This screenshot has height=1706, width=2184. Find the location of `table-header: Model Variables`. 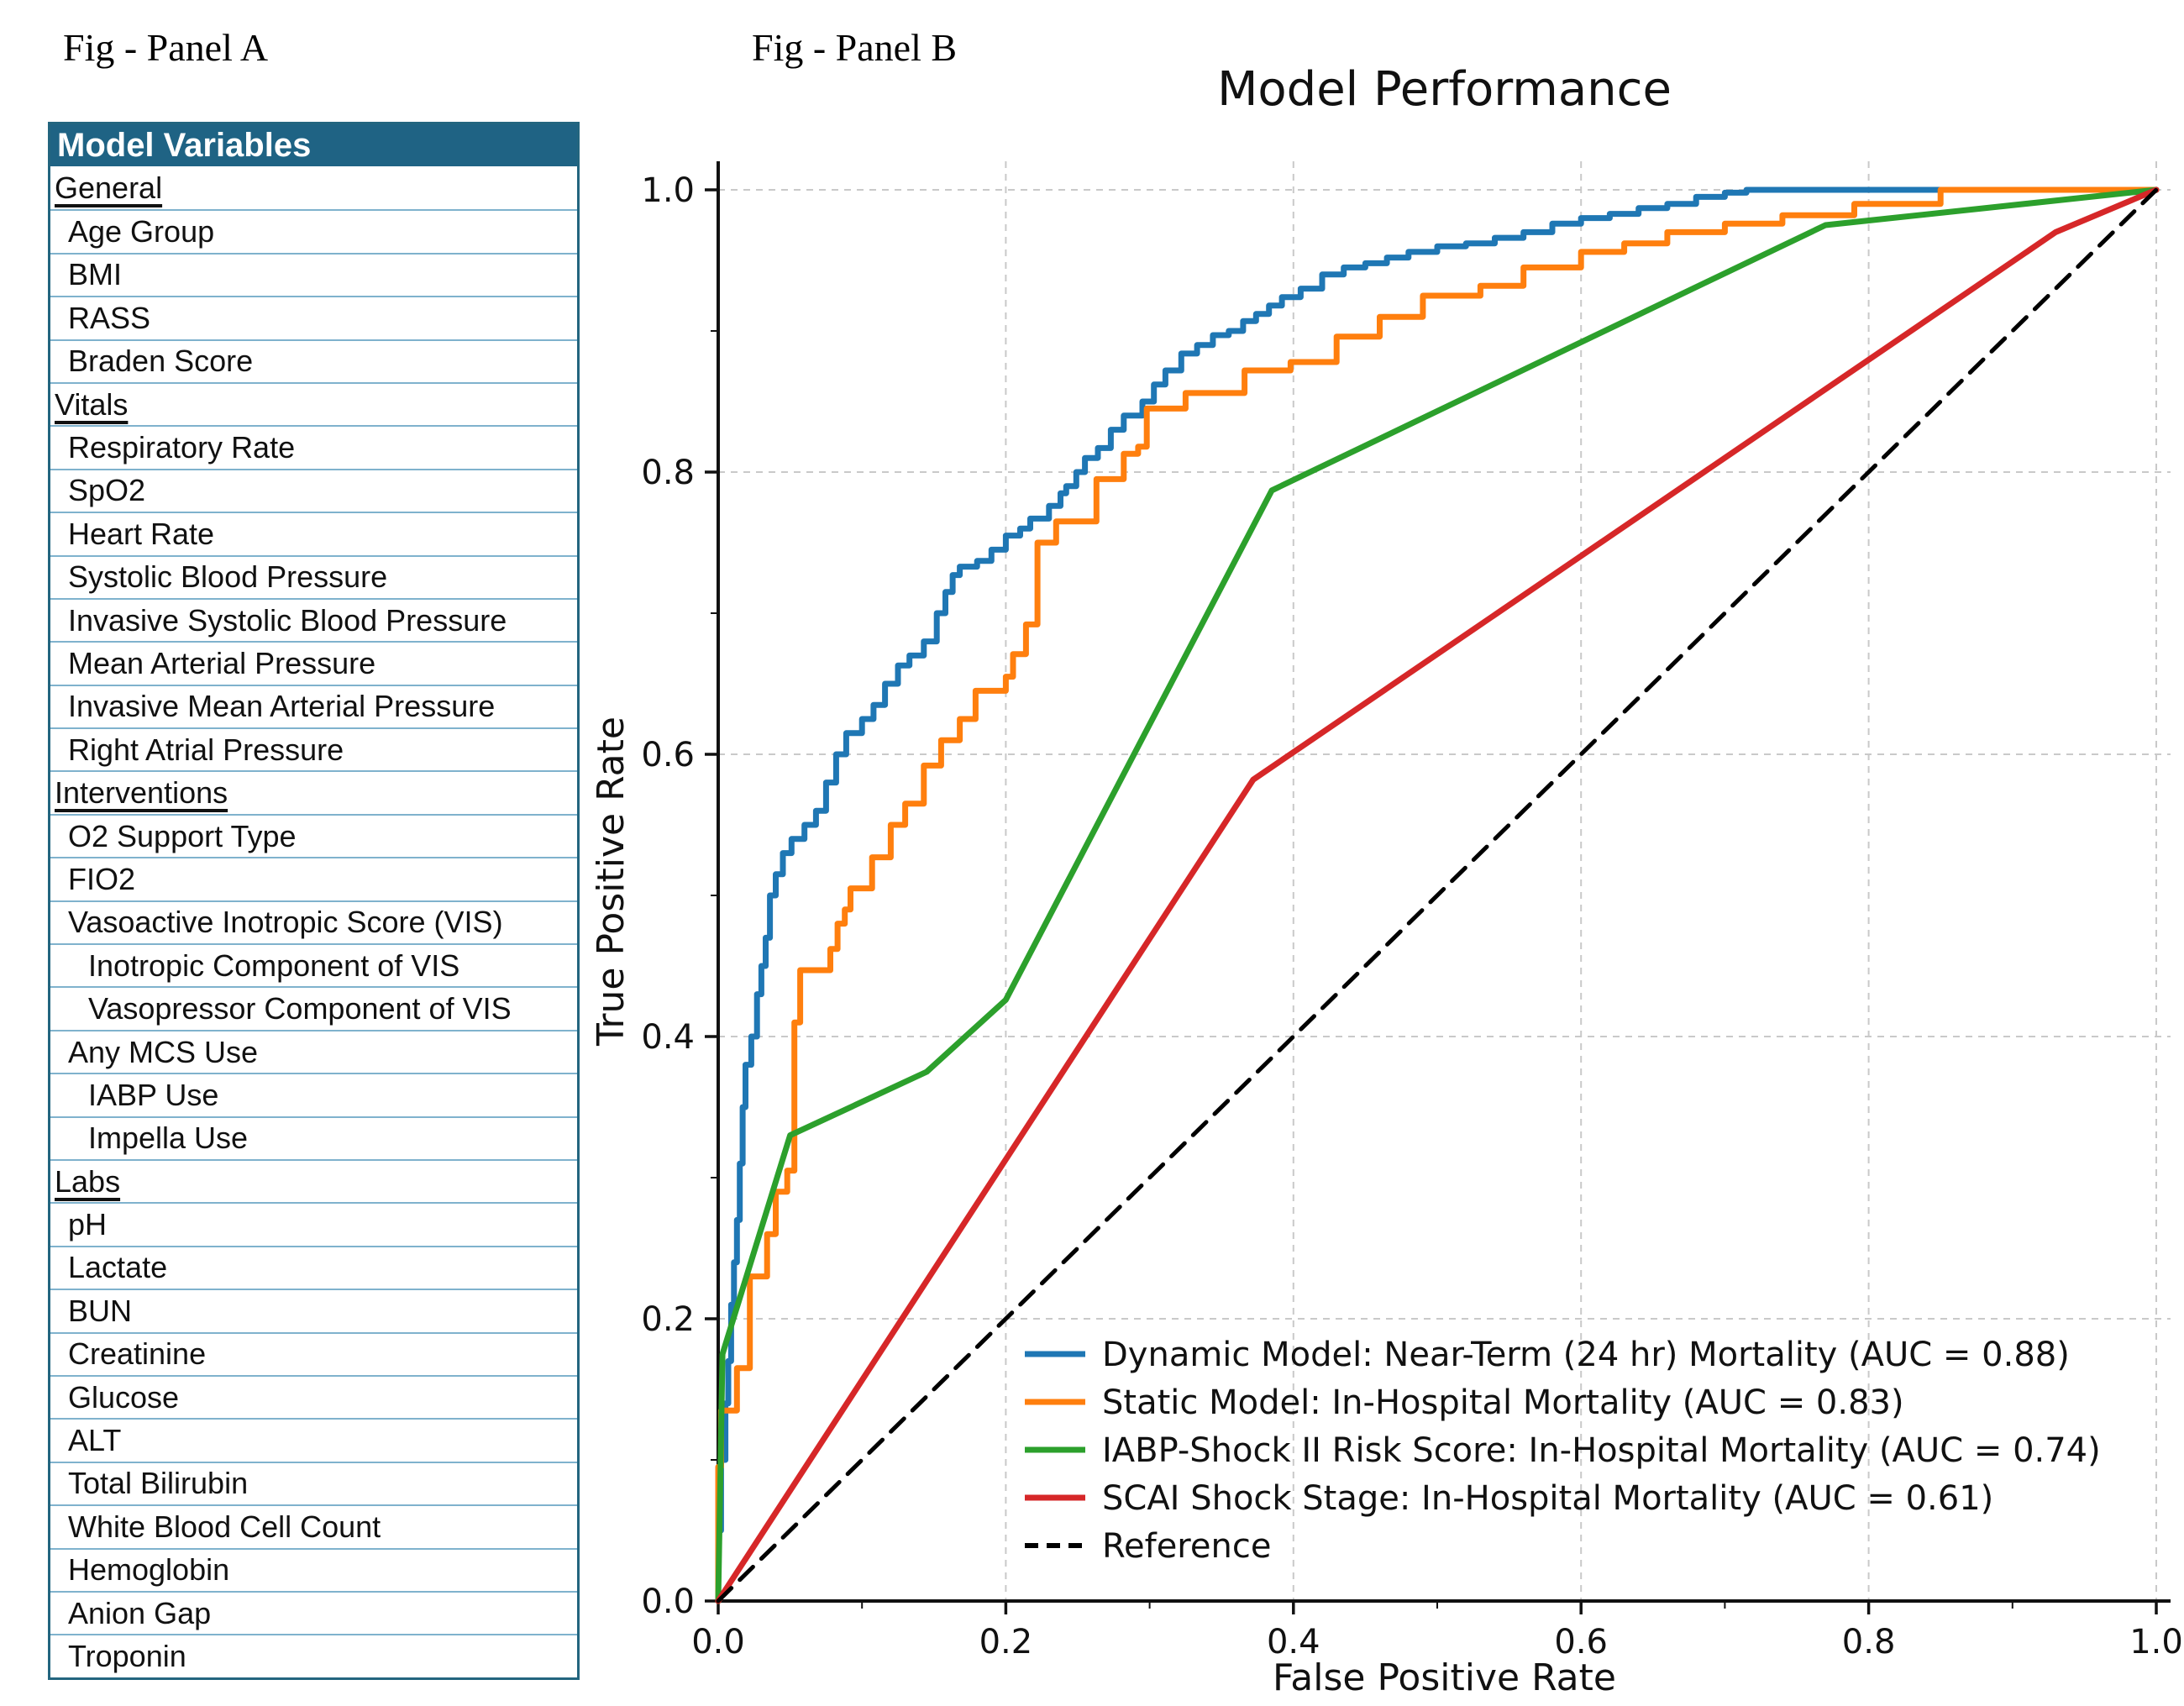

table-header: Model Variables is located at coordinates (313, 145).